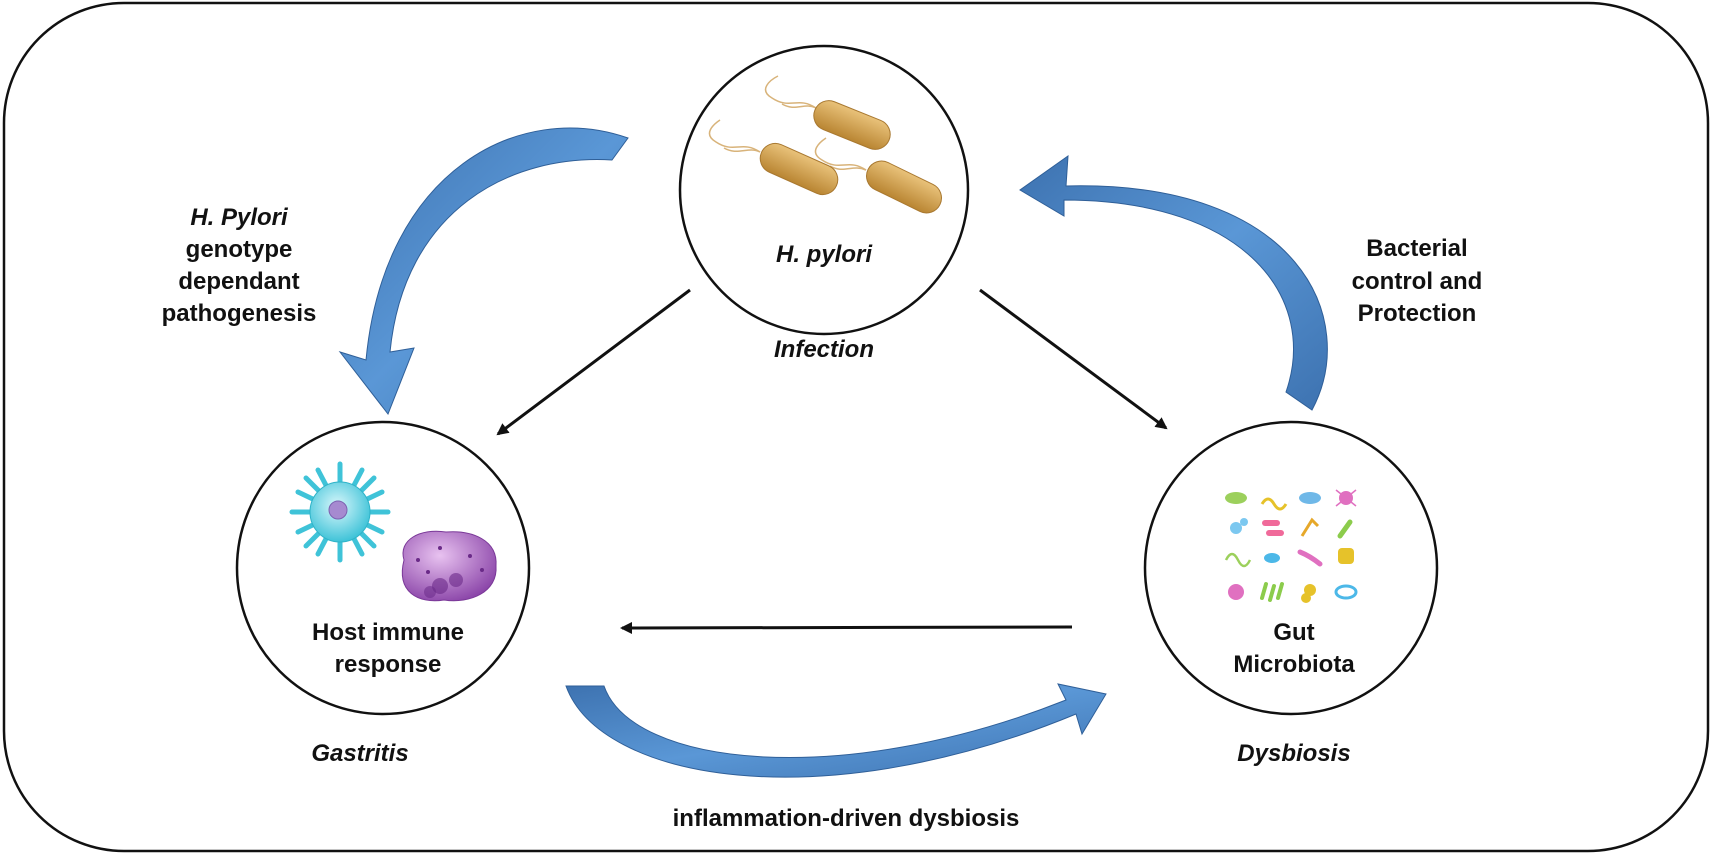 This screenshot has height=854, width=1712. What do you see at coordinates (238, 281) in the screenshot?
I see `left-edge-label-line3: dependant` at bounding box center [238, 281].